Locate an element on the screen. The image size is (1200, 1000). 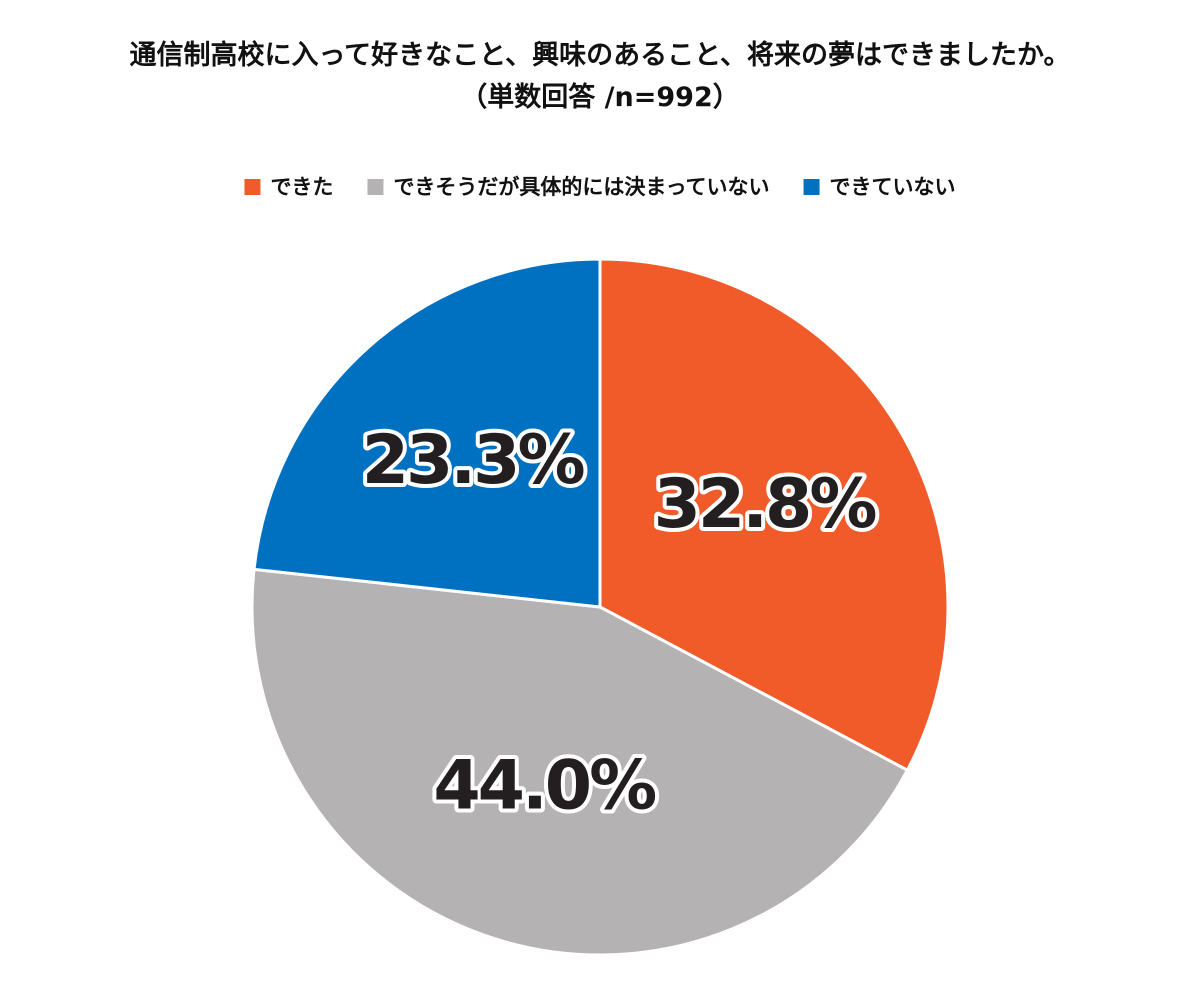
legend-item: できた is located at coordinates (288, 187).